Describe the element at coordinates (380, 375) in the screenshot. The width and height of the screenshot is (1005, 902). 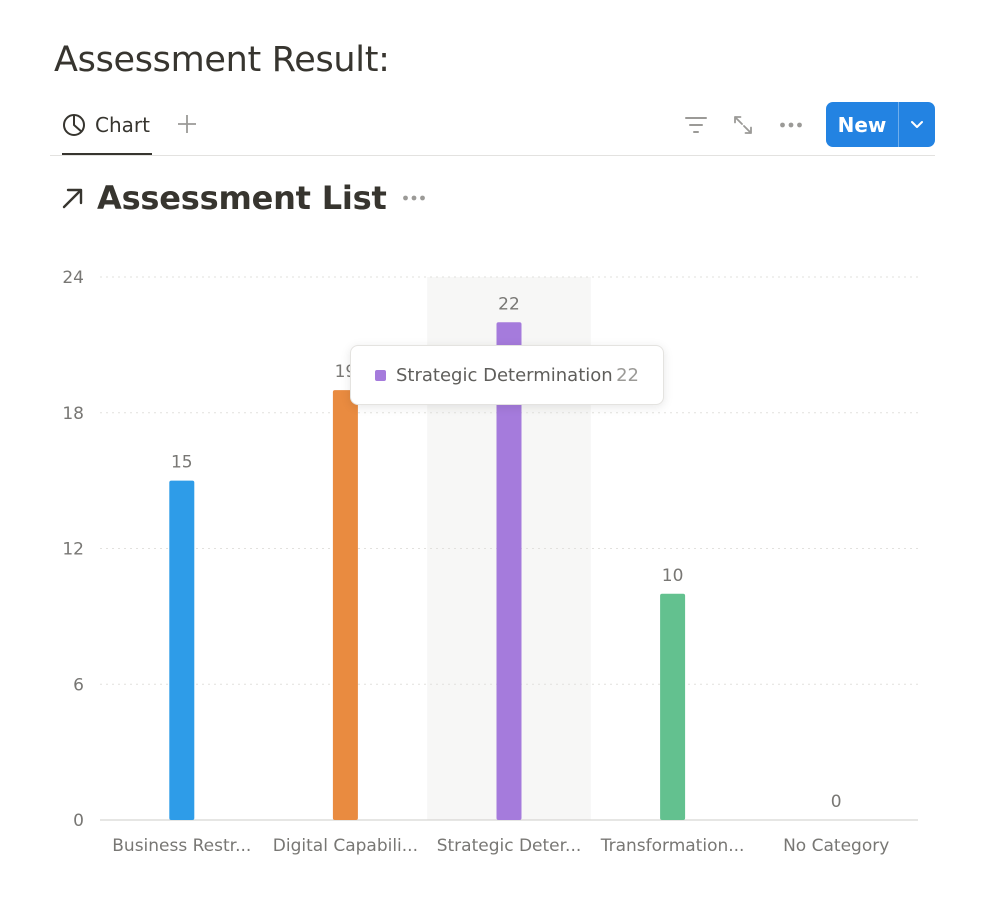
I see `tooltip-color-swatch` at that location.